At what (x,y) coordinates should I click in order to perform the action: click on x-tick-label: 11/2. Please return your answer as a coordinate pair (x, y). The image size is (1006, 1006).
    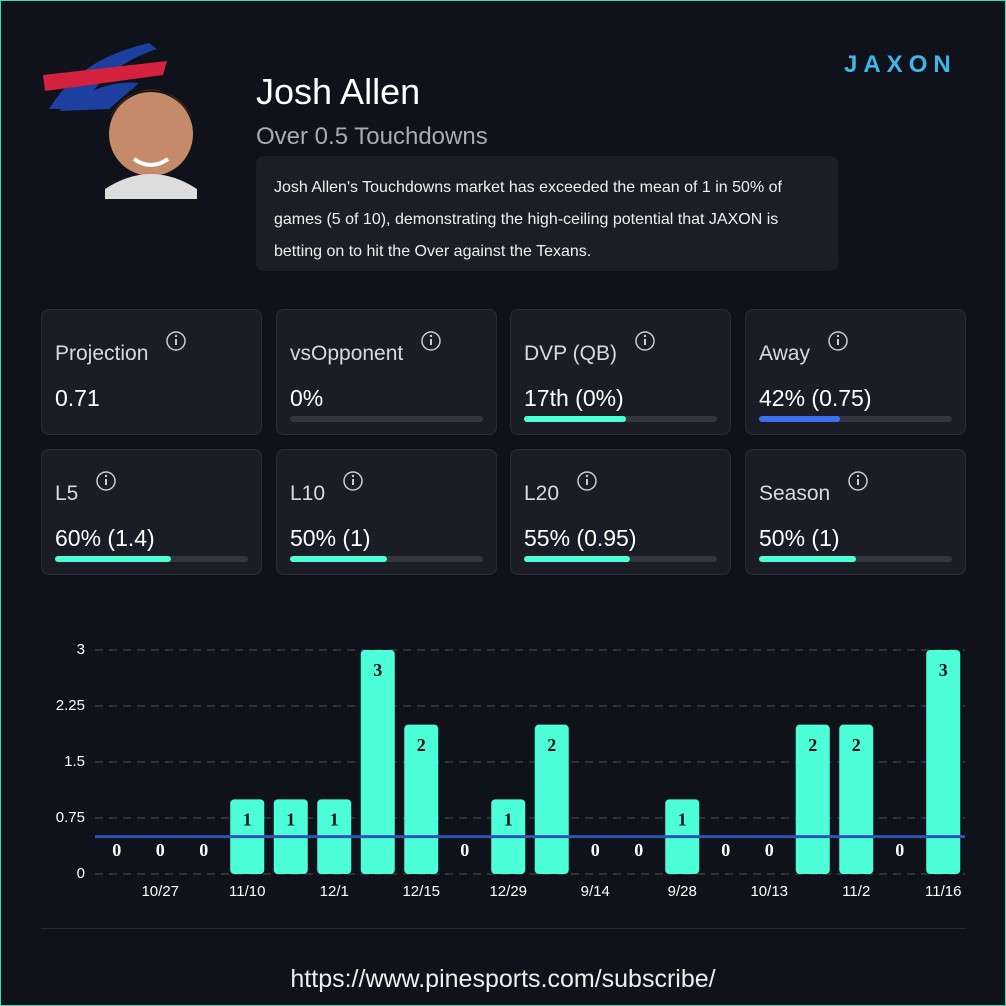
    Looking at the image, I should click on (856, 891).